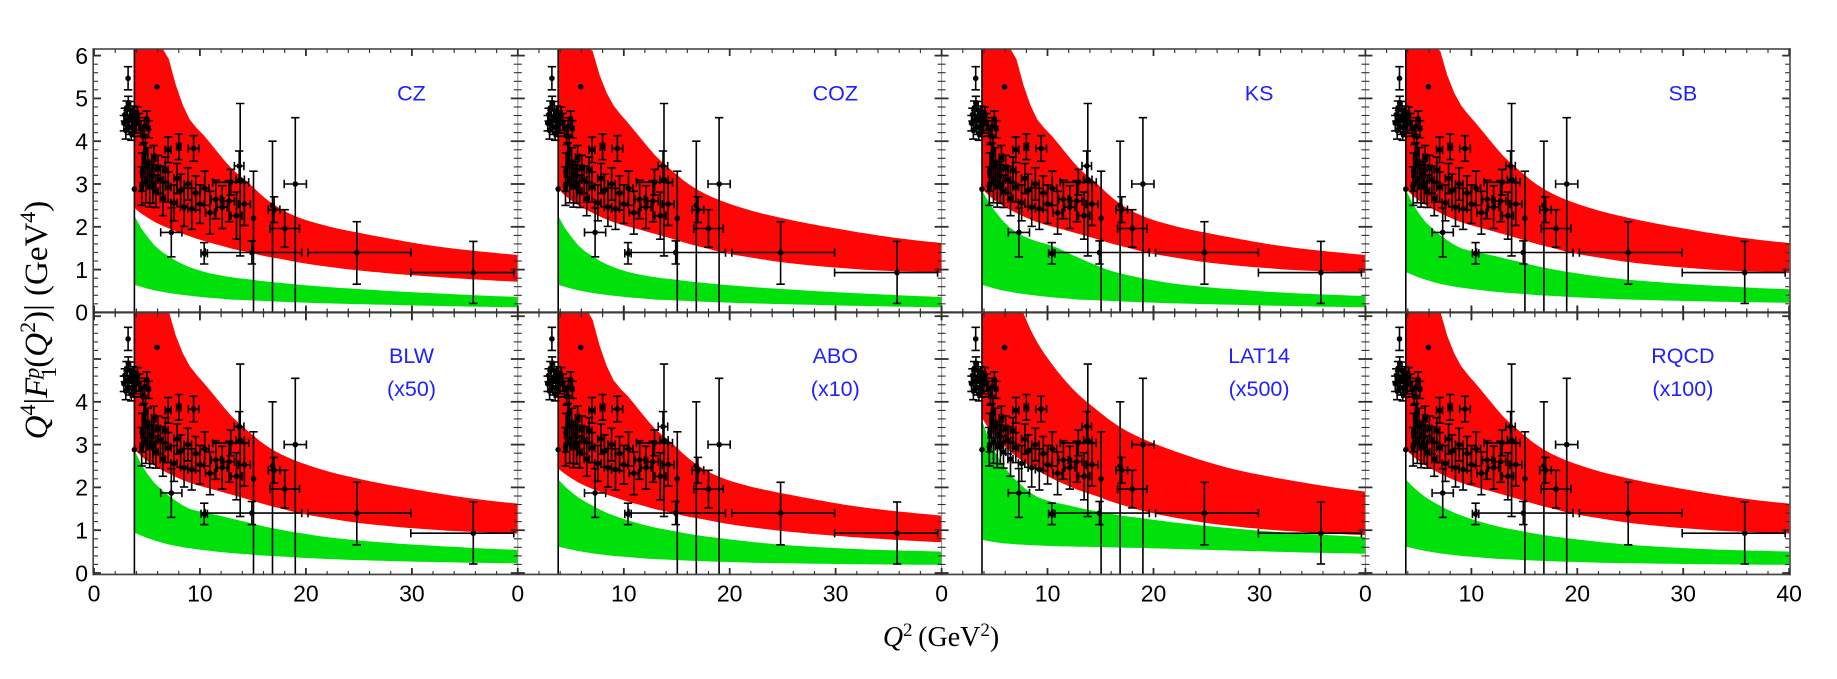  Describe the element at coordinates (1259, 389) in the screenshot. I see `svg-text: (x500)` at that location.